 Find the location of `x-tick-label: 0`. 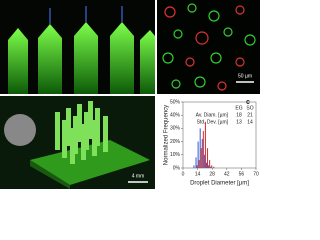

x-tick-label: 0 is located at coordinates (183, 174).